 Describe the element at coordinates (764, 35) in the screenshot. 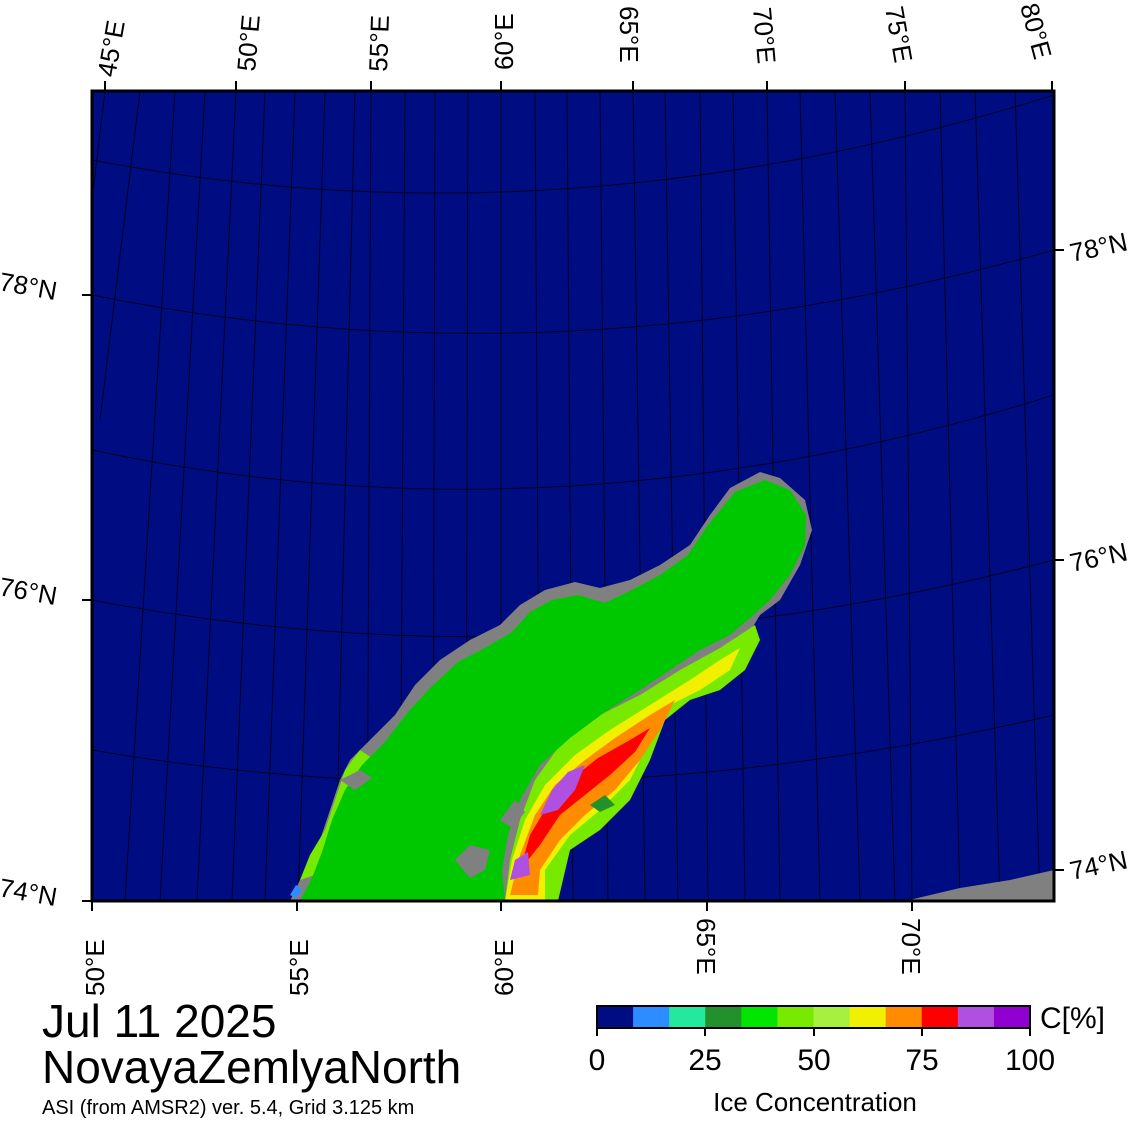

I see `top-lon-label: 70°E` at that location.